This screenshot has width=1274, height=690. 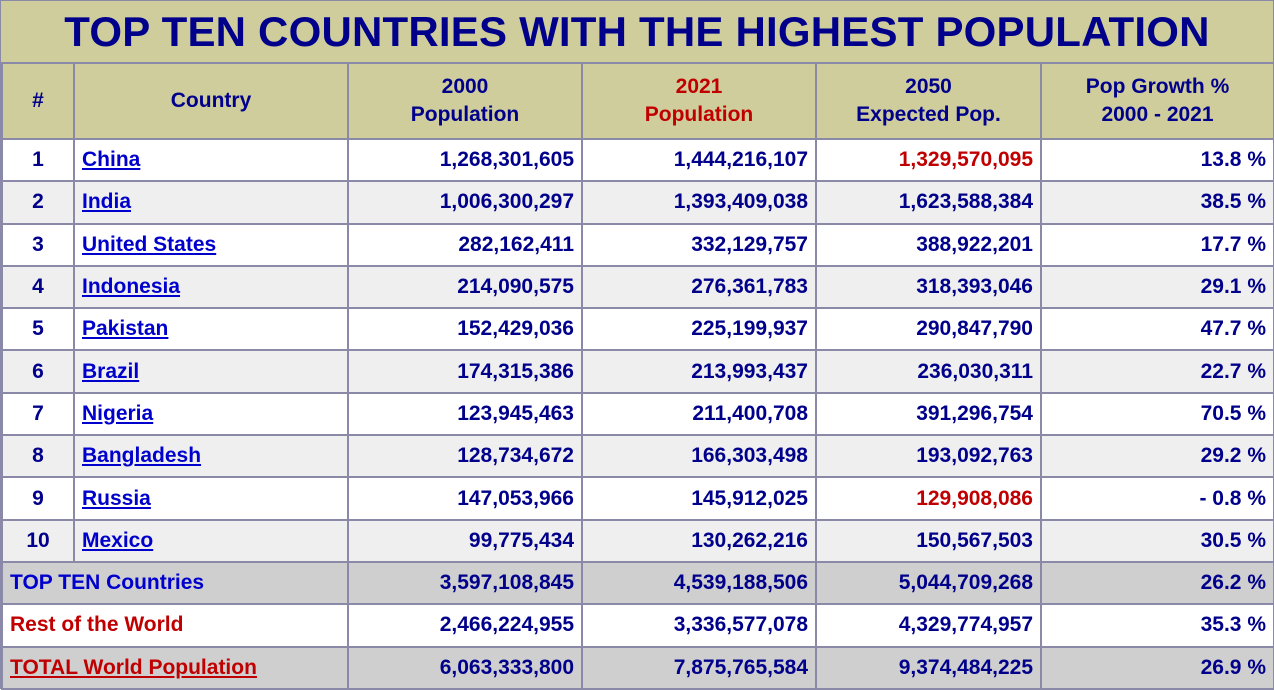 What do you see at coordinates (928, 287) in the screenshot?
I see `pop-2050-cell: 318,393,046` at bounding box center [928, 287].